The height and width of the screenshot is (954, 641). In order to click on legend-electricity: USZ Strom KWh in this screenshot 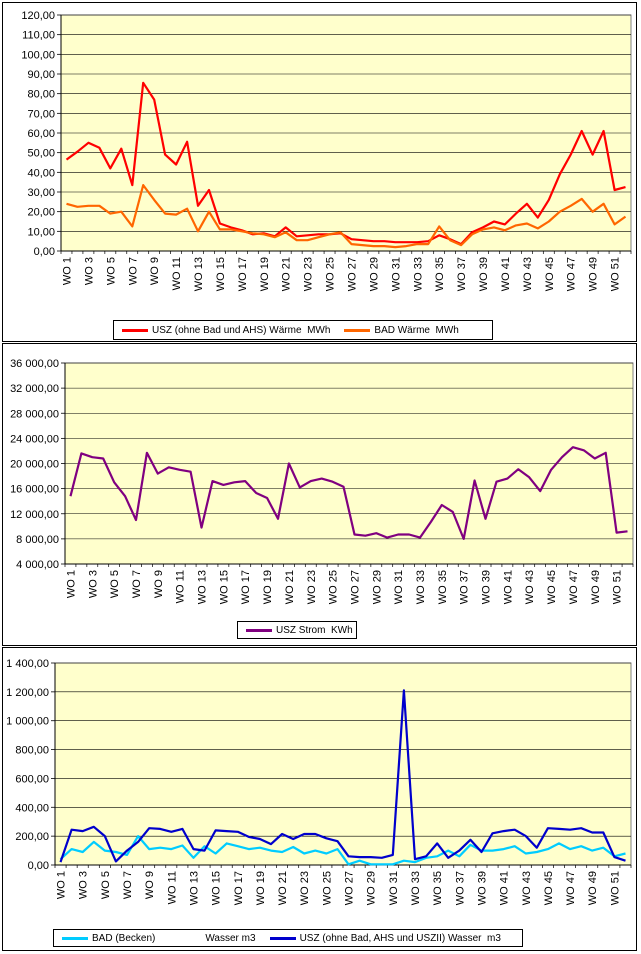, I will do `click(297, 630)`.